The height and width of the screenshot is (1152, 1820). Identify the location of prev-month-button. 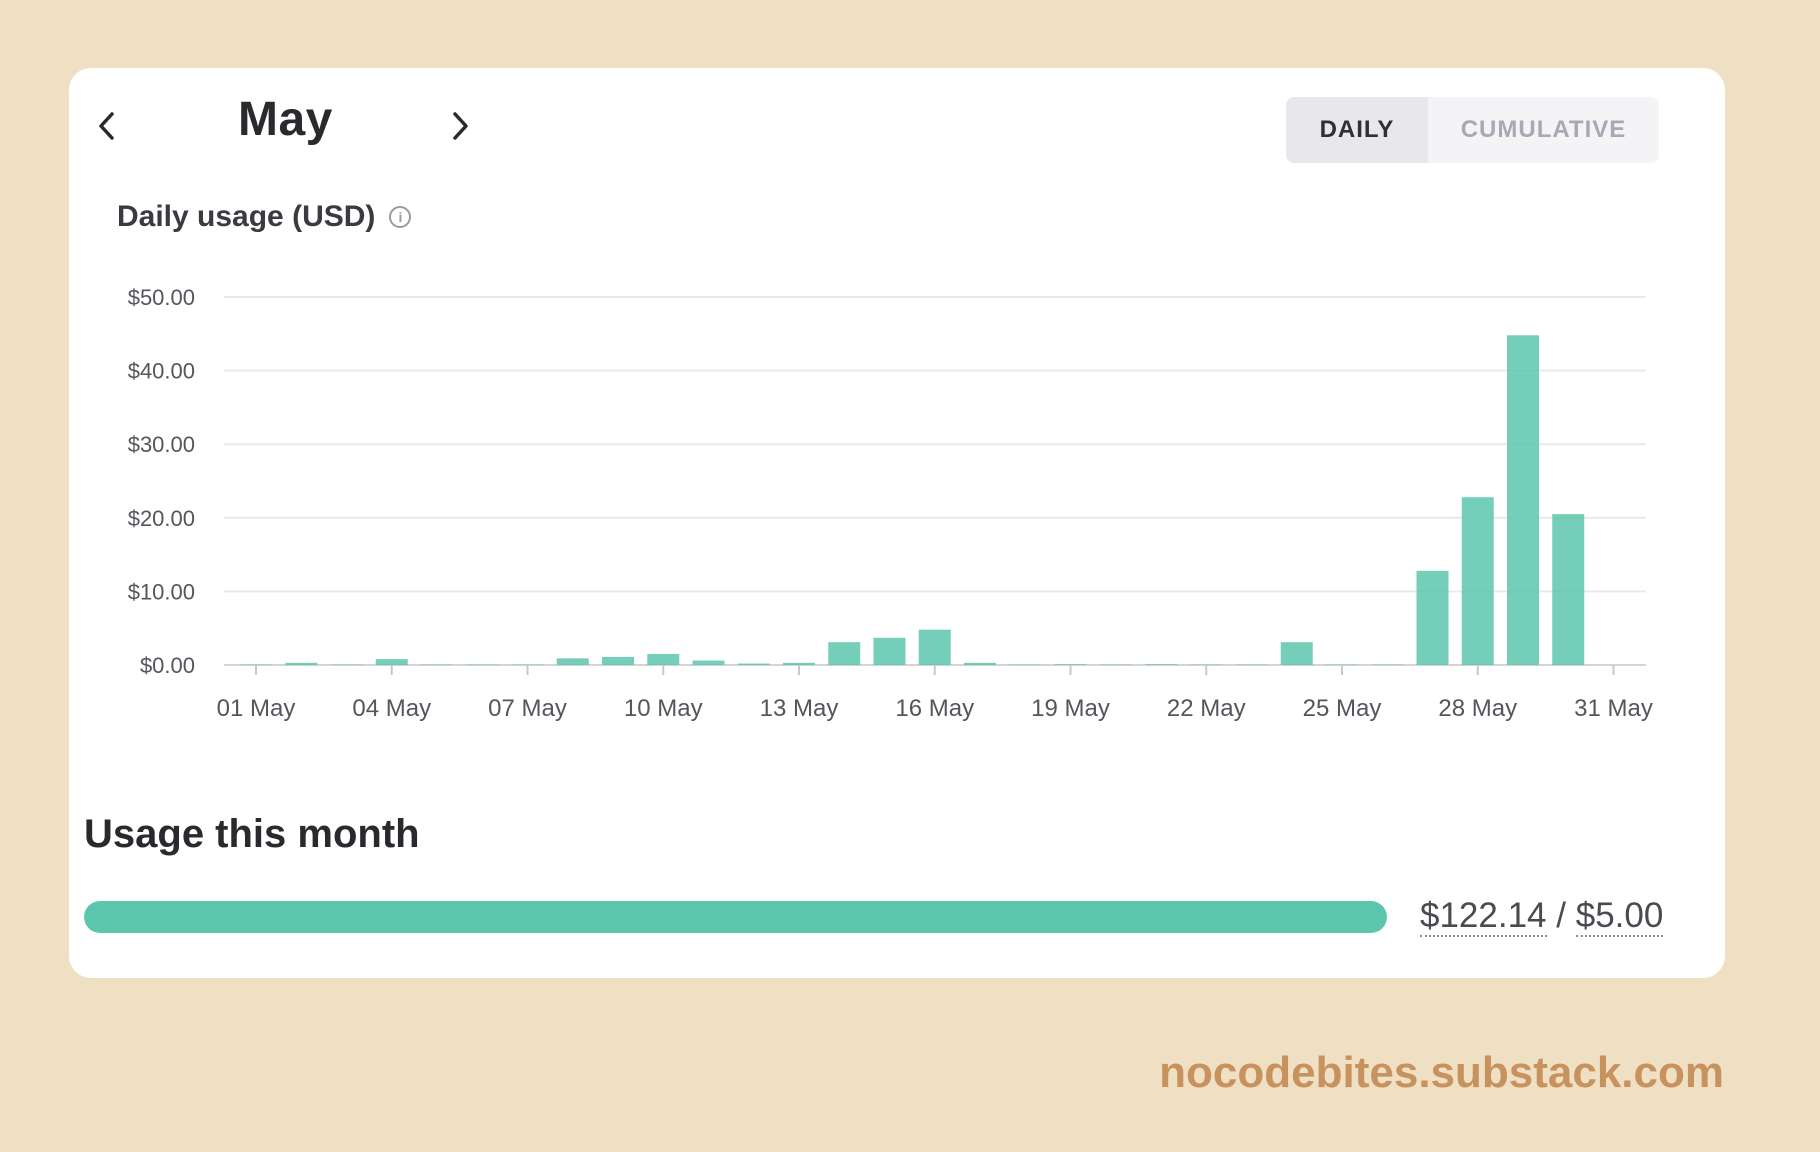
(107, 126).